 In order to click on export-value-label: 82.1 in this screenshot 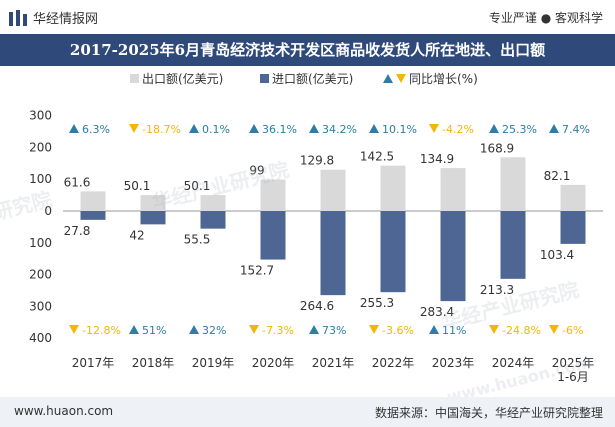, I will do `click(557, 176)`.